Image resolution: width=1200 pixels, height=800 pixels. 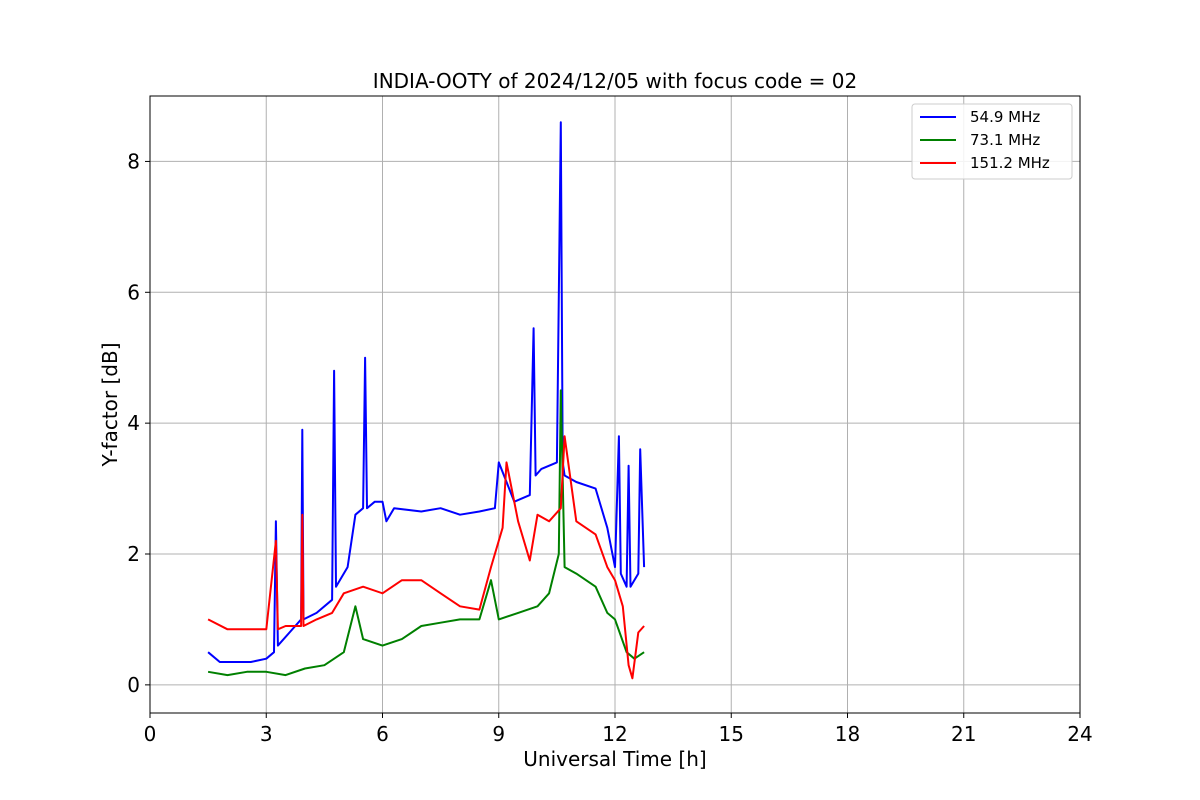 I want to click on legend-entry-label: 54.9 MHz, so click(x=1005, y=117).